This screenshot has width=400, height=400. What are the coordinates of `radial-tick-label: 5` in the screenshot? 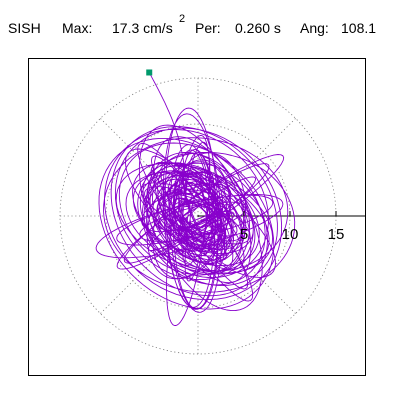 It's located at (244, 234).